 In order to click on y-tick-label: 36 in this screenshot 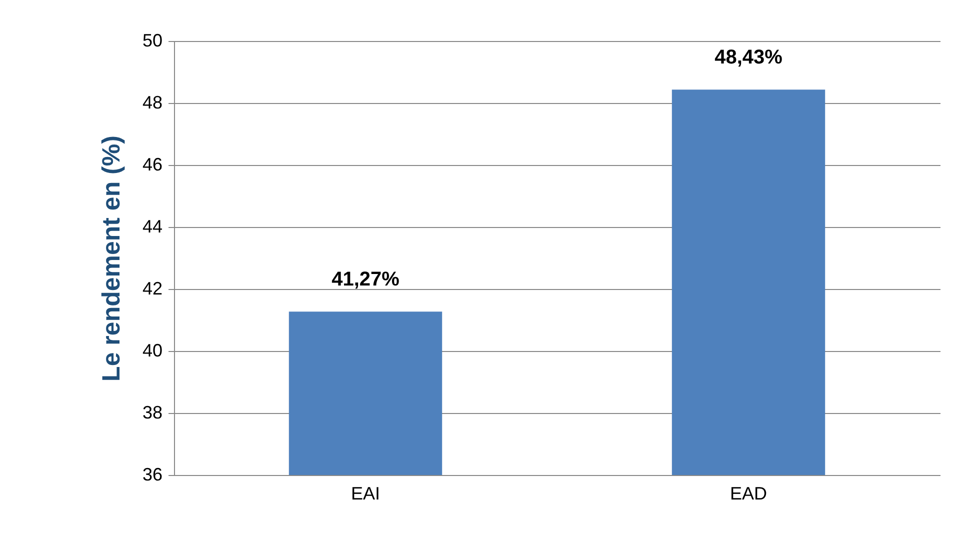, I will do `click(152, 474)`.